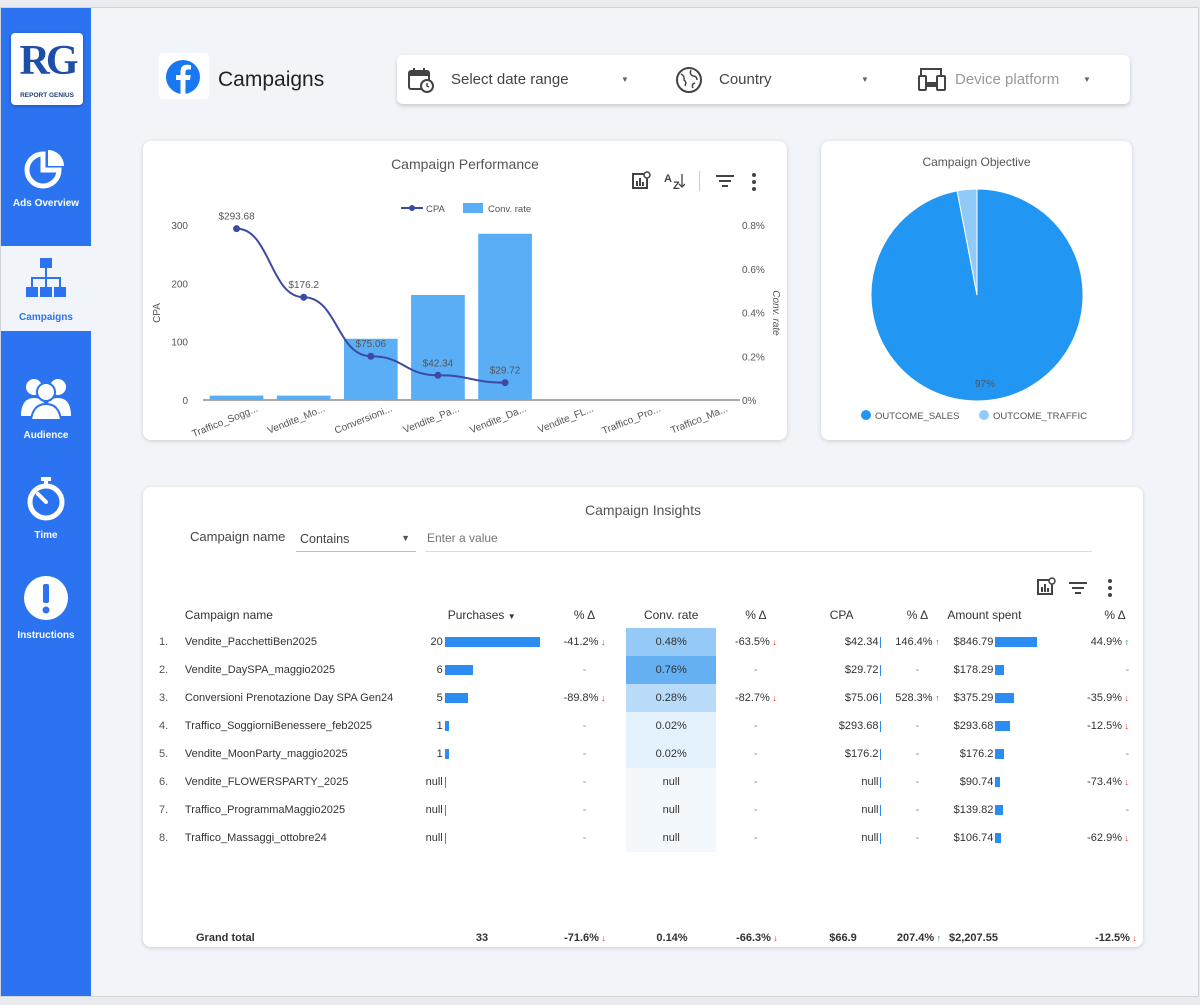  What do you see at coordinates (356, 538) in the screenshot?
I see `filter-operator-select: Contains ▼` at bounding box center [356, 538].